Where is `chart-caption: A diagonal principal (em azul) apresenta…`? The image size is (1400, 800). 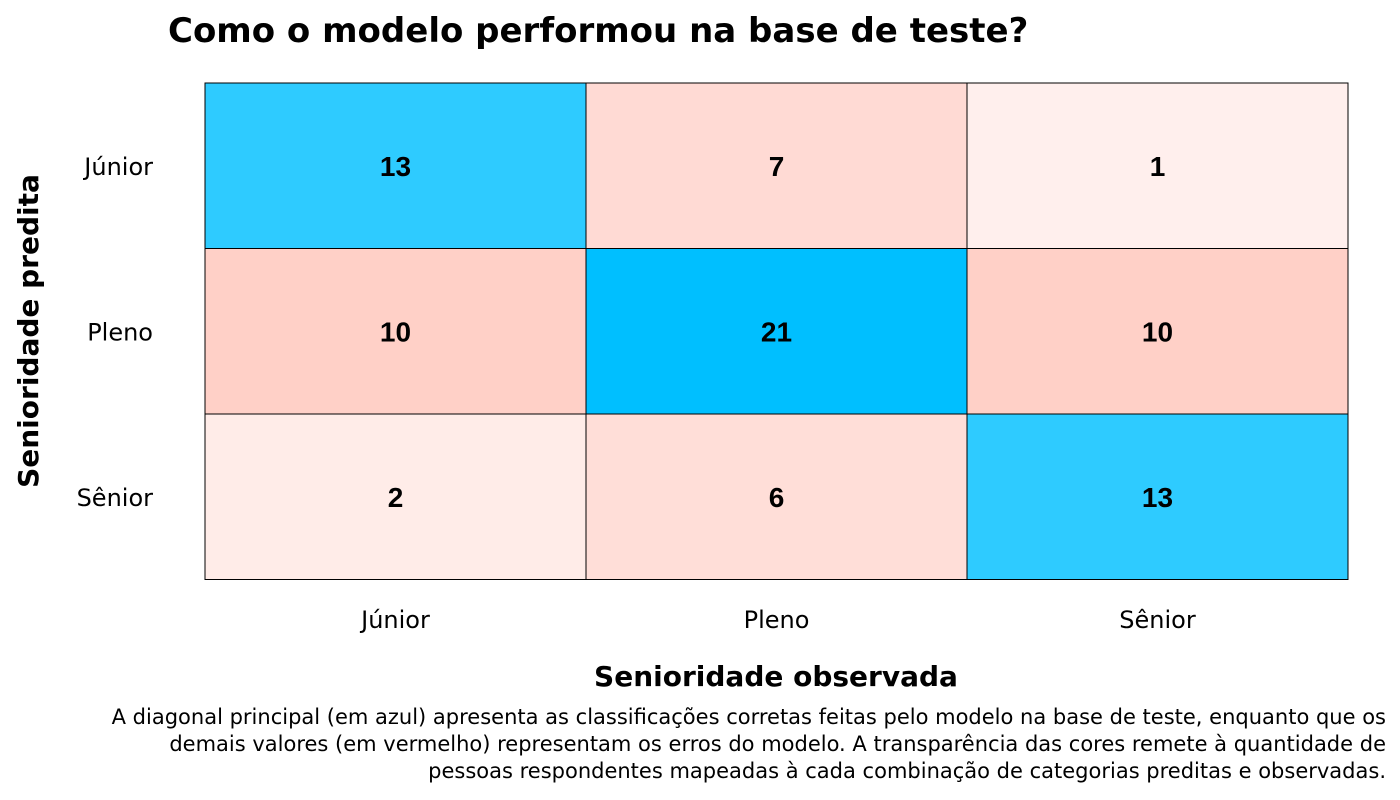 chart-caption: A diagonal principal (em azul) apresenta… is located at coordinates (748, 744).